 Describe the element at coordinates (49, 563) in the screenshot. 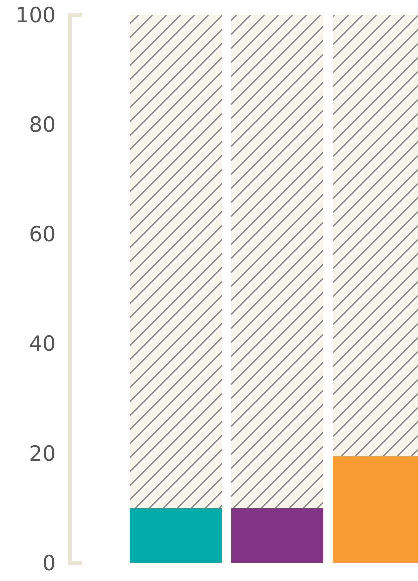

I see `y-tick-label: 0` at that location.